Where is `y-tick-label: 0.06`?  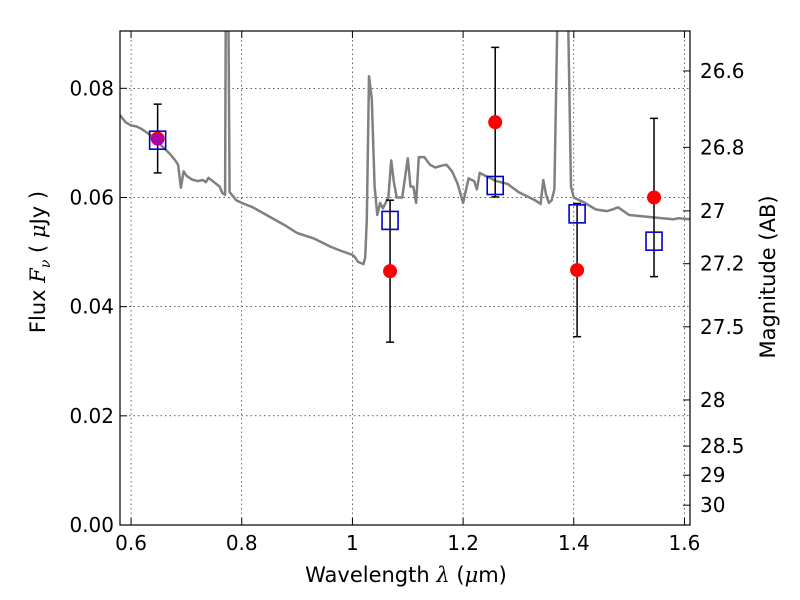
y-tick-label: 0.06 is located at coordinates (91, 197).